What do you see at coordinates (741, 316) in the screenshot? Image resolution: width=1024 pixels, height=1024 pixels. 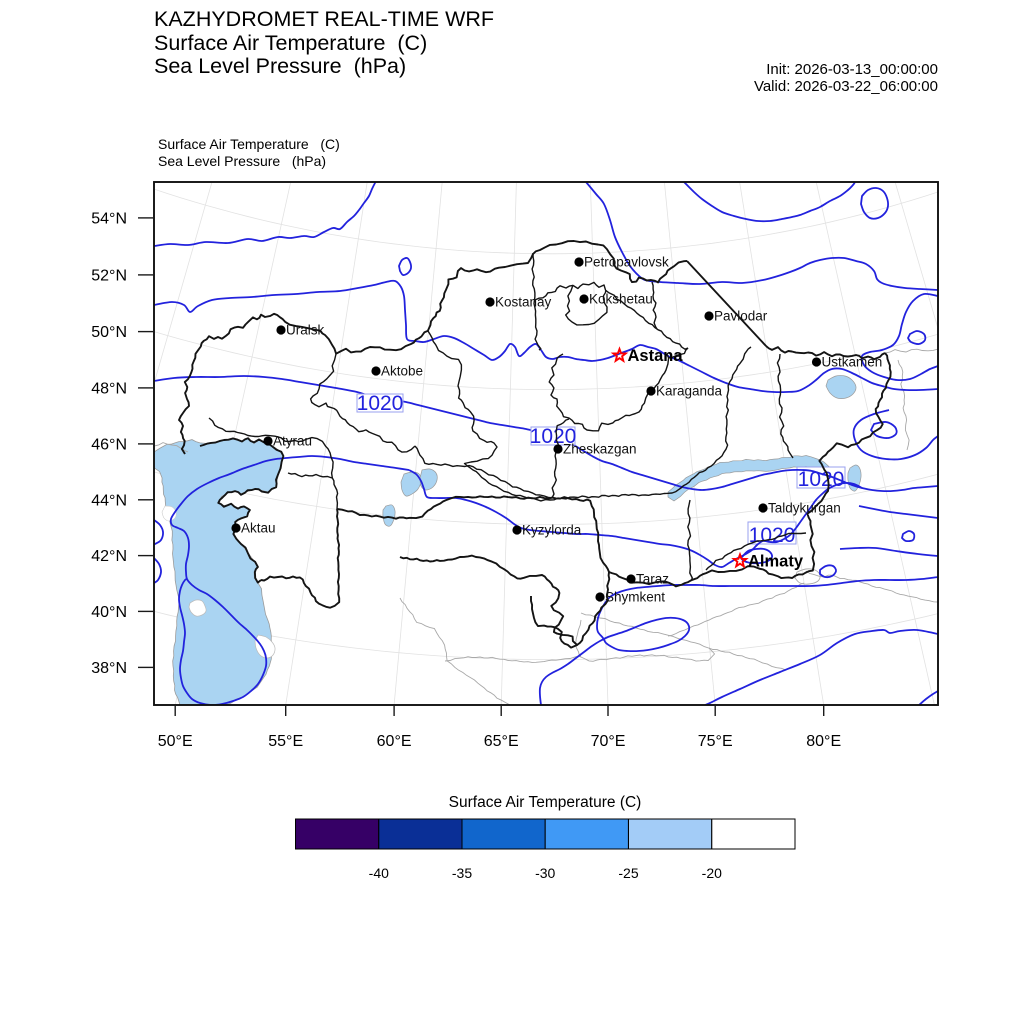 I see `svg-text: Pavlodar` at bounding box center [741, 316].